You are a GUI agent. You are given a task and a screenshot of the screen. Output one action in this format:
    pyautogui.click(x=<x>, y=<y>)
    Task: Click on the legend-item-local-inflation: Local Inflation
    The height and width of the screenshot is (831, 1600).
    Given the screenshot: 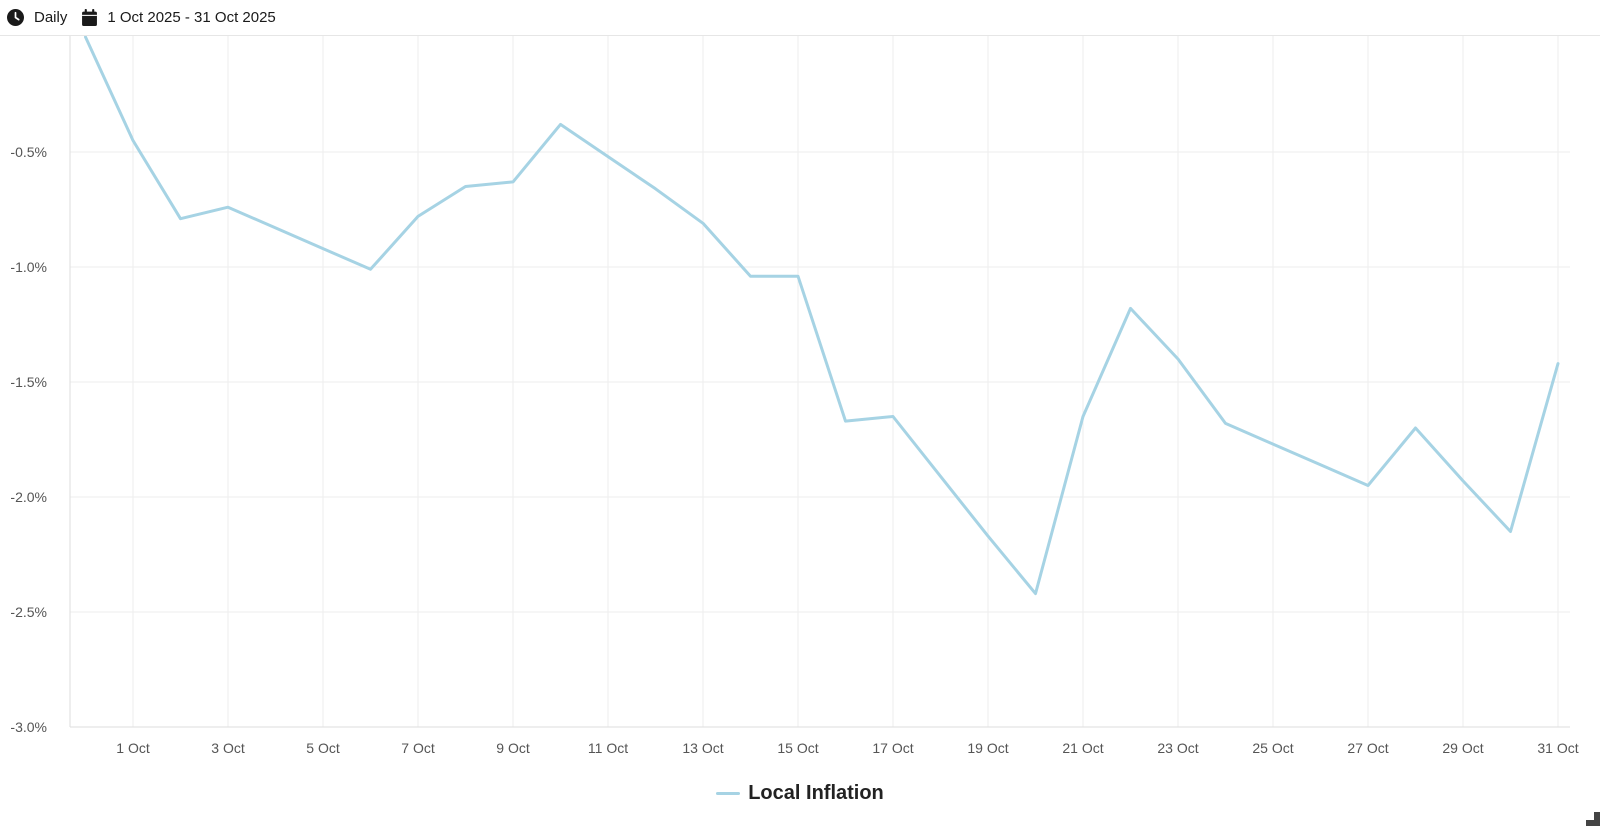 What is the action you would take?
    pyautogui.click(x=800, y=793)
    